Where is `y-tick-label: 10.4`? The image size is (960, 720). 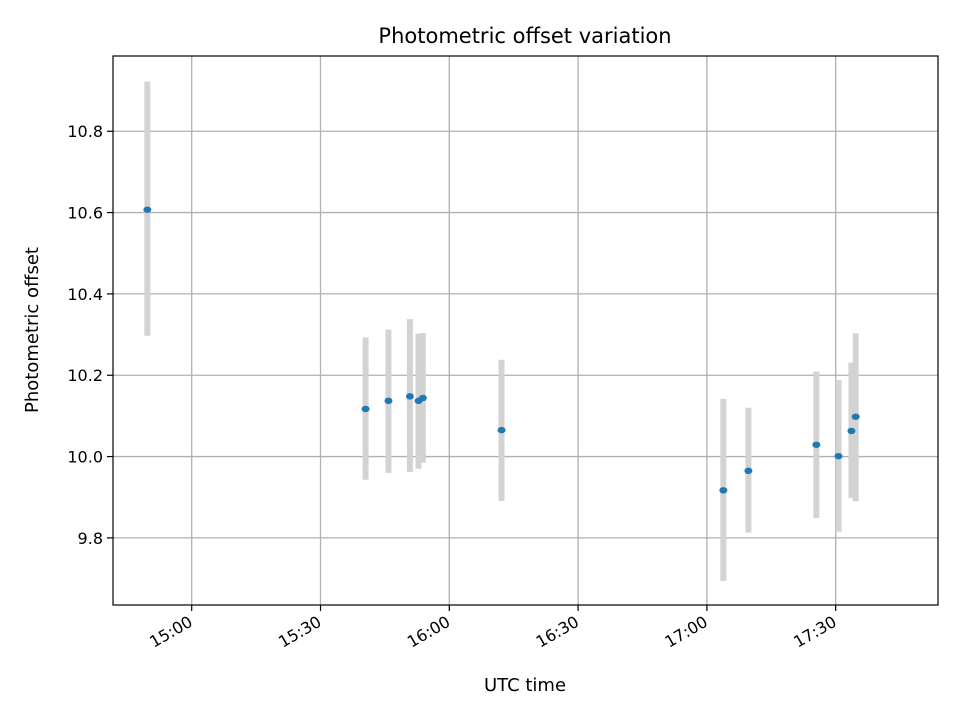
y-tick-label: 10.4 is located at coordinates (85, 294).